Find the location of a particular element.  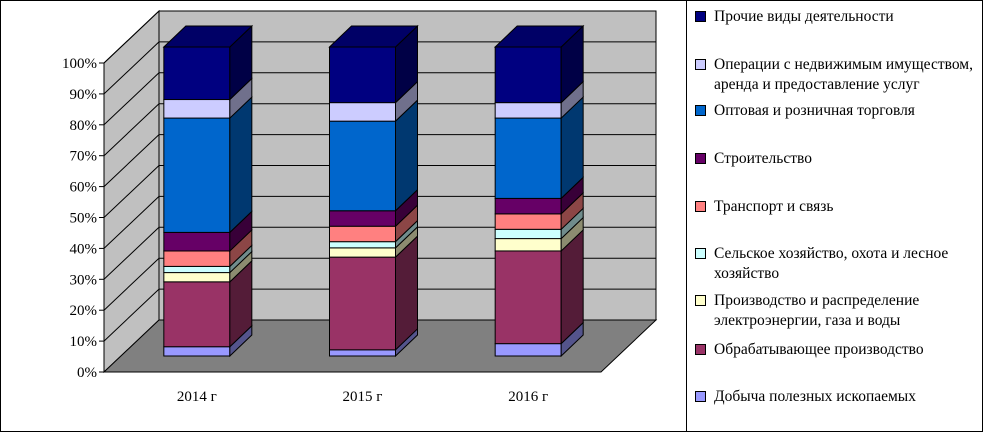

legend-item: Строительство is located at coordinates (838, 159).